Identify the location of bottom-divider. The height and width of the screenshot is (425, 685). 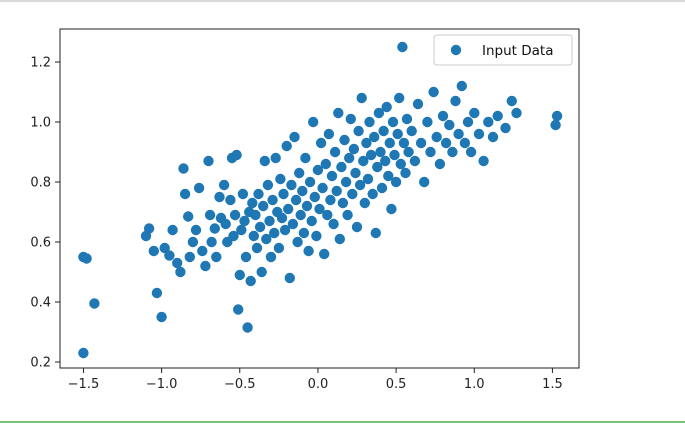
(342, 422).